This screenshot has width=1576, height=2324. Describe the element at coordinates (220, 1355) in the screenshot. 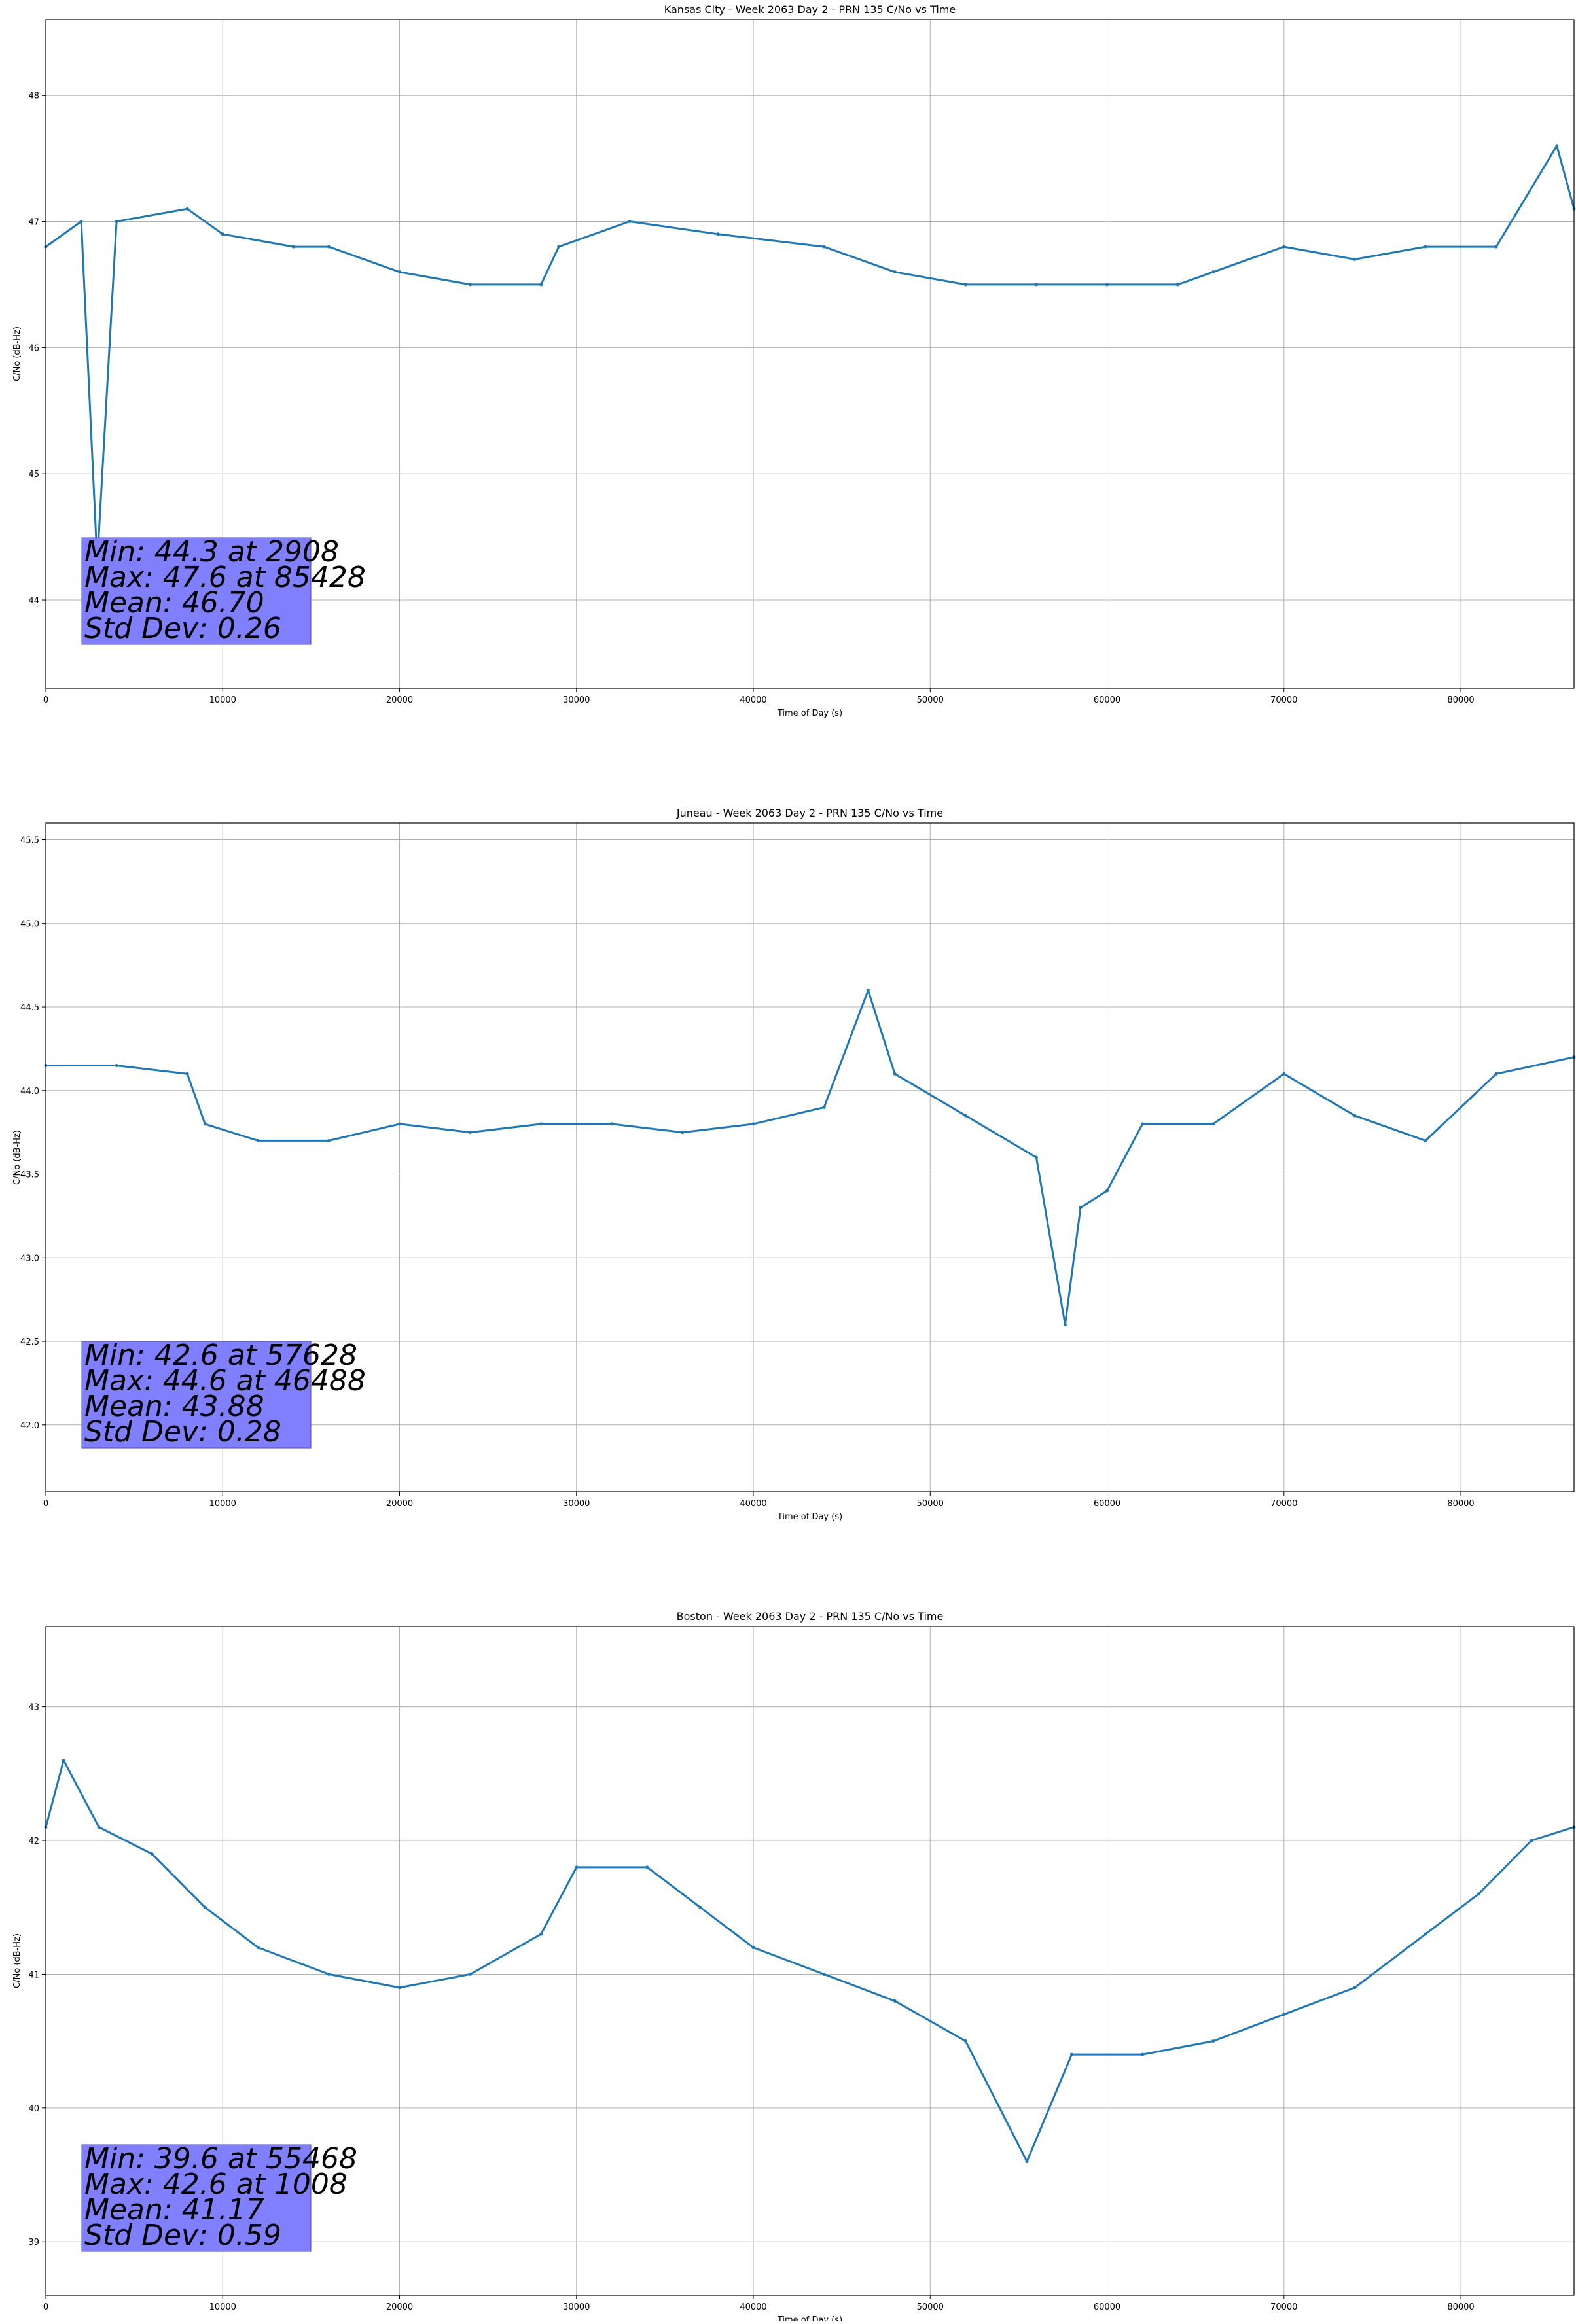

I see `stats-line: Min: 42.6 at 57628` at that location.